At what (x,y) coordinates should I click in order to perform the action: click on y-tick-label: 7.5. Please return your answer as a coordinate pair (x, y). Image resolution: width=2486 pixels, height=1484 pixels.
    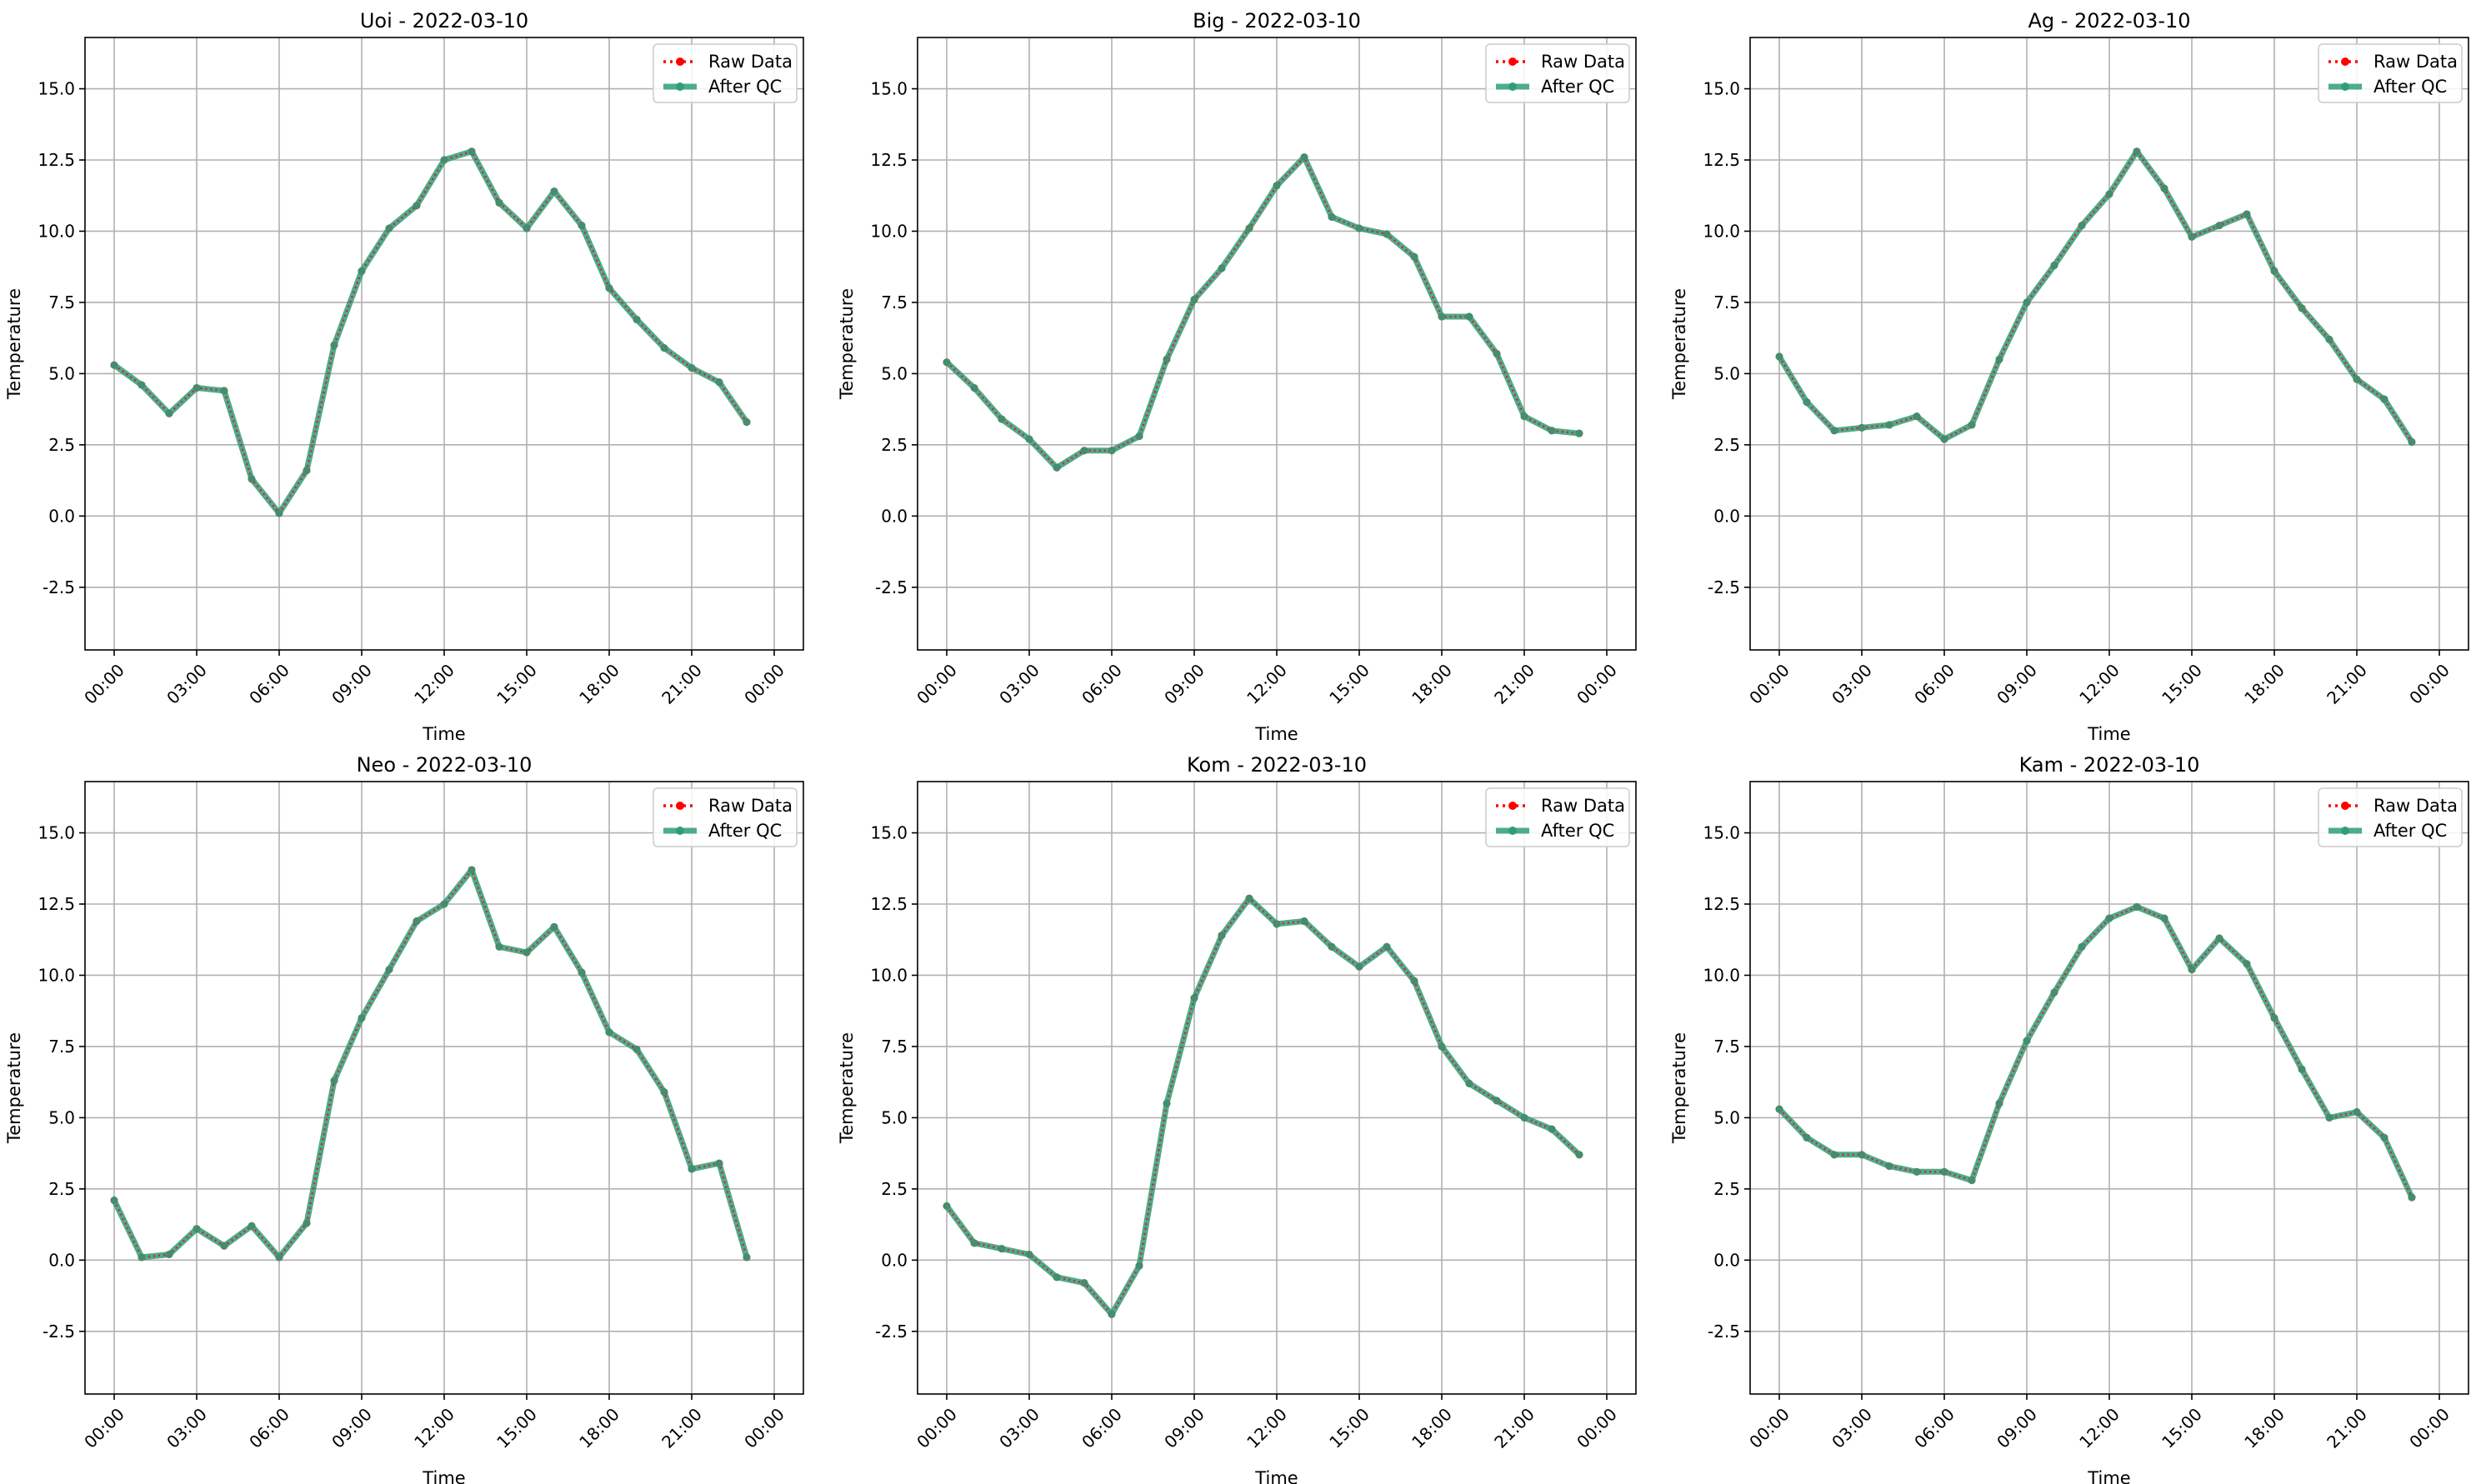
    Looking at the image, I should click on (61, 1047).